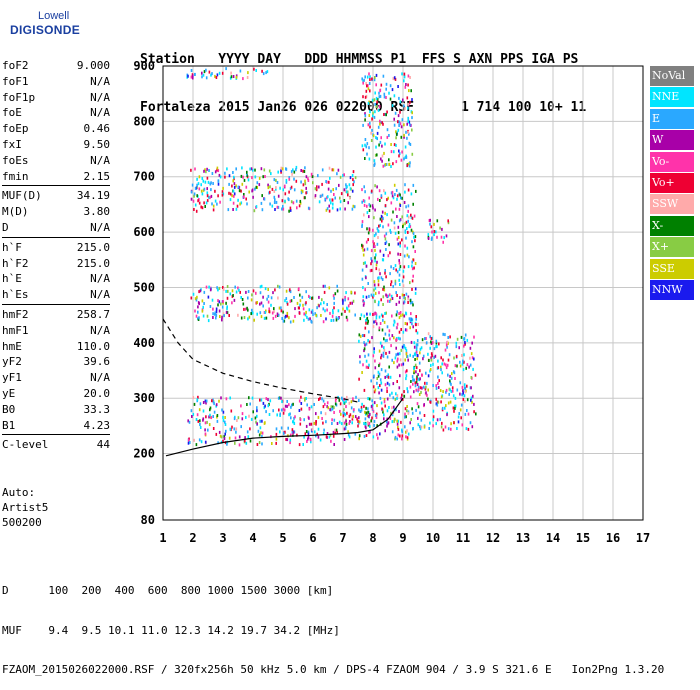 This screenshot has height=690, width=700. Describe the element at coordinates (91, 590) in the screenshot. I see `d-v1: 200` at that location.